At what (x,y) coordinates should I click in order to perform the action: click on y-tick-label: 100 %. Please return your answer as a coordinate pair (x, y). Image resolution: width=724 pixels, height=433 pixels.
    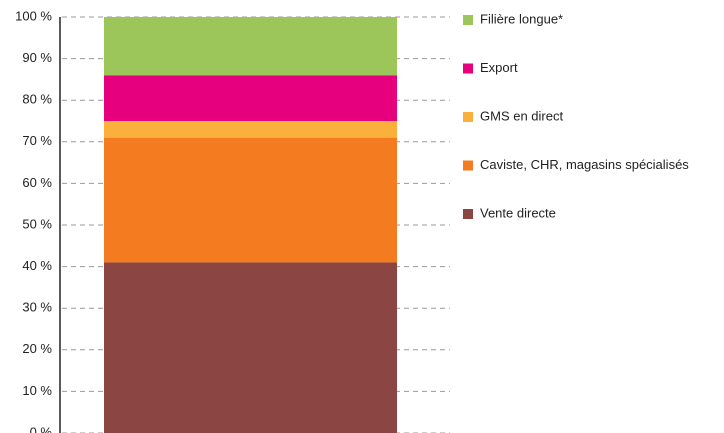
    Looking at the image, I should click on (33, 15).